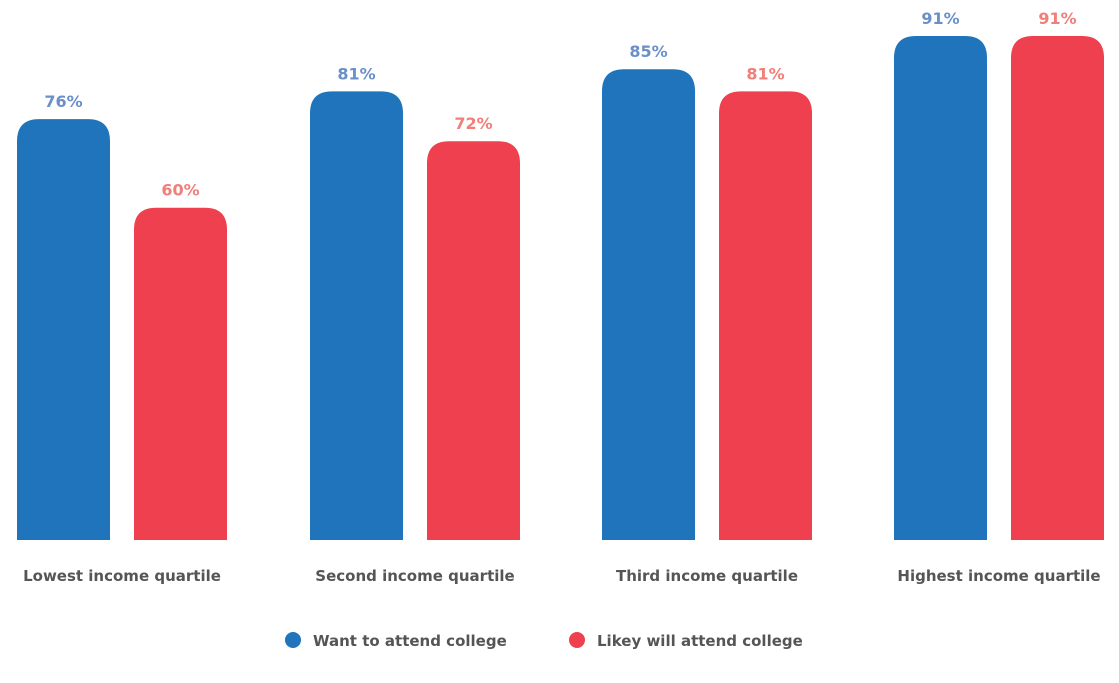 The image size is (1119, 683). Describe the element at coordinates (707, 576) in the screenshot. I see `category-label: Third income quartile` at that location.